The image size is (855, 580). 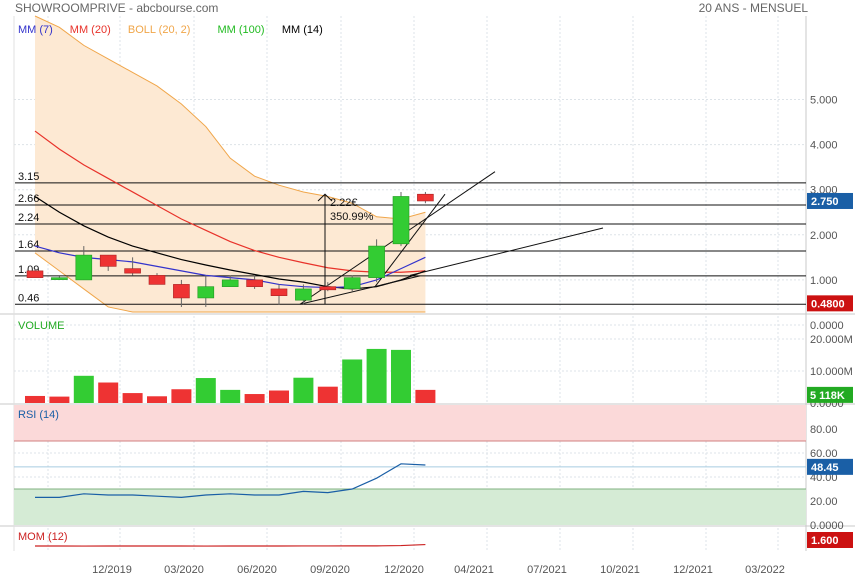 I want to click on price-axis-tick: 1.000, so click(x=824, y=281).